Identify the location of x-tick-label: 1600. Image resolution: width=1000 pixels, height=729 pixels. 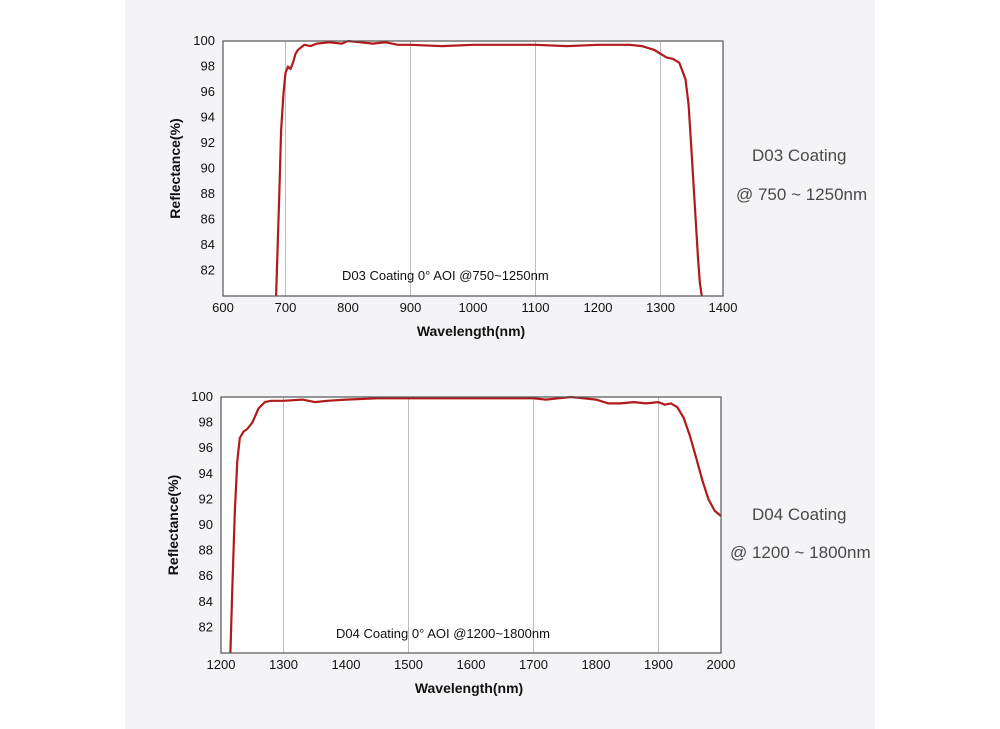
(471, 664).